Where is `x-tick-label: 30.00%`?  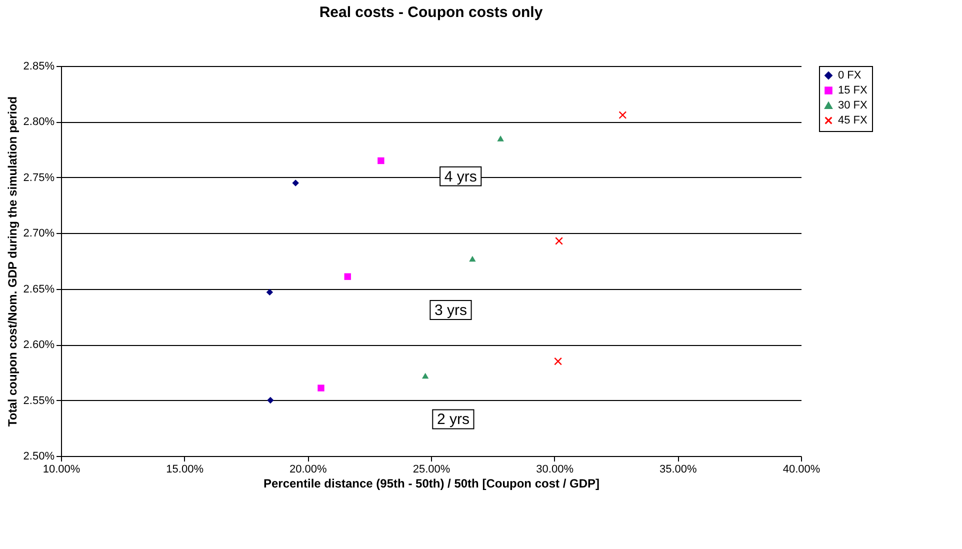 x-tick-label: 30.00% is located at coordinates (555, 470).